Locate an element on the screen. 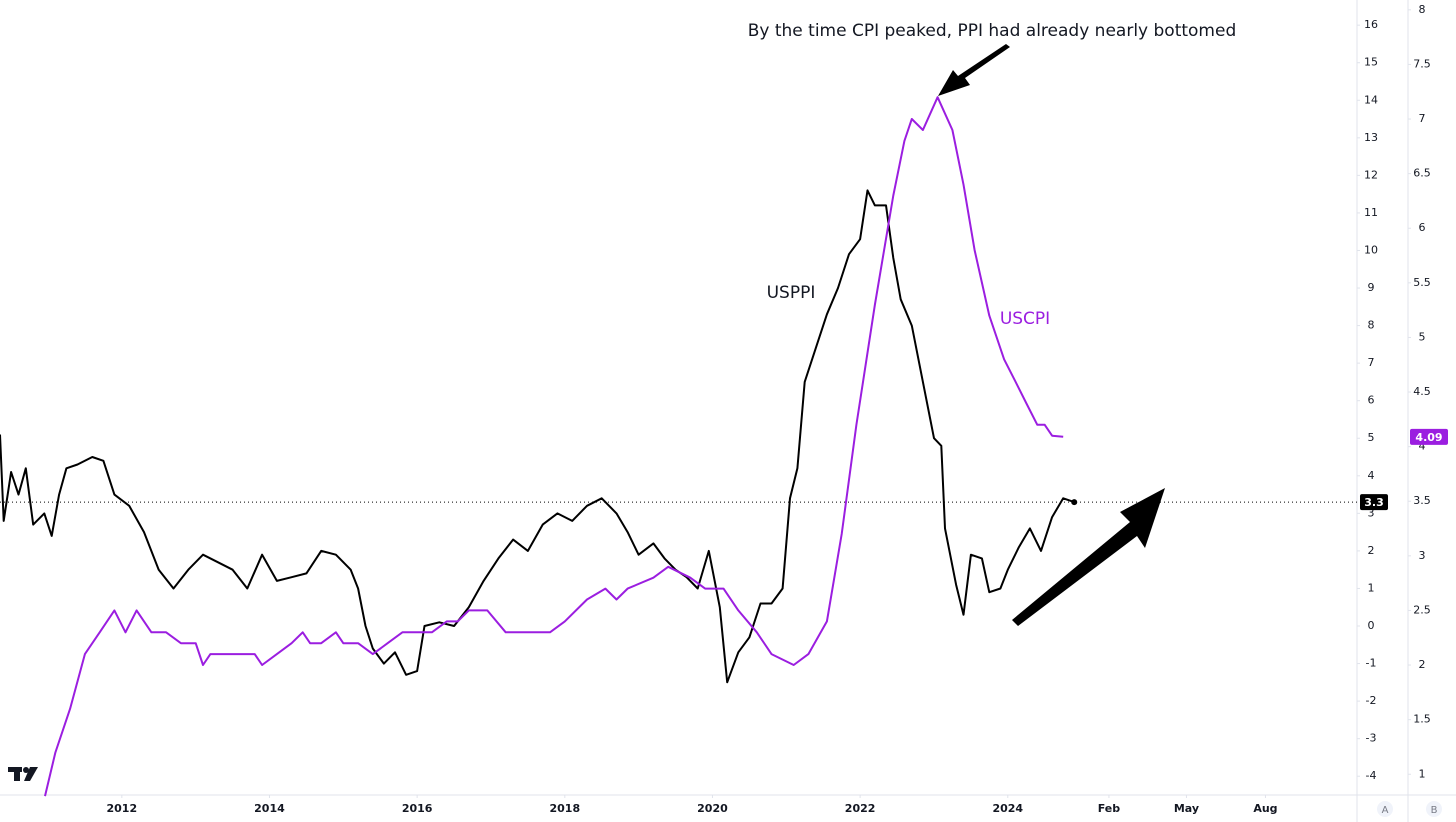  series-label: USPPI is located at coordinates (791, 293).